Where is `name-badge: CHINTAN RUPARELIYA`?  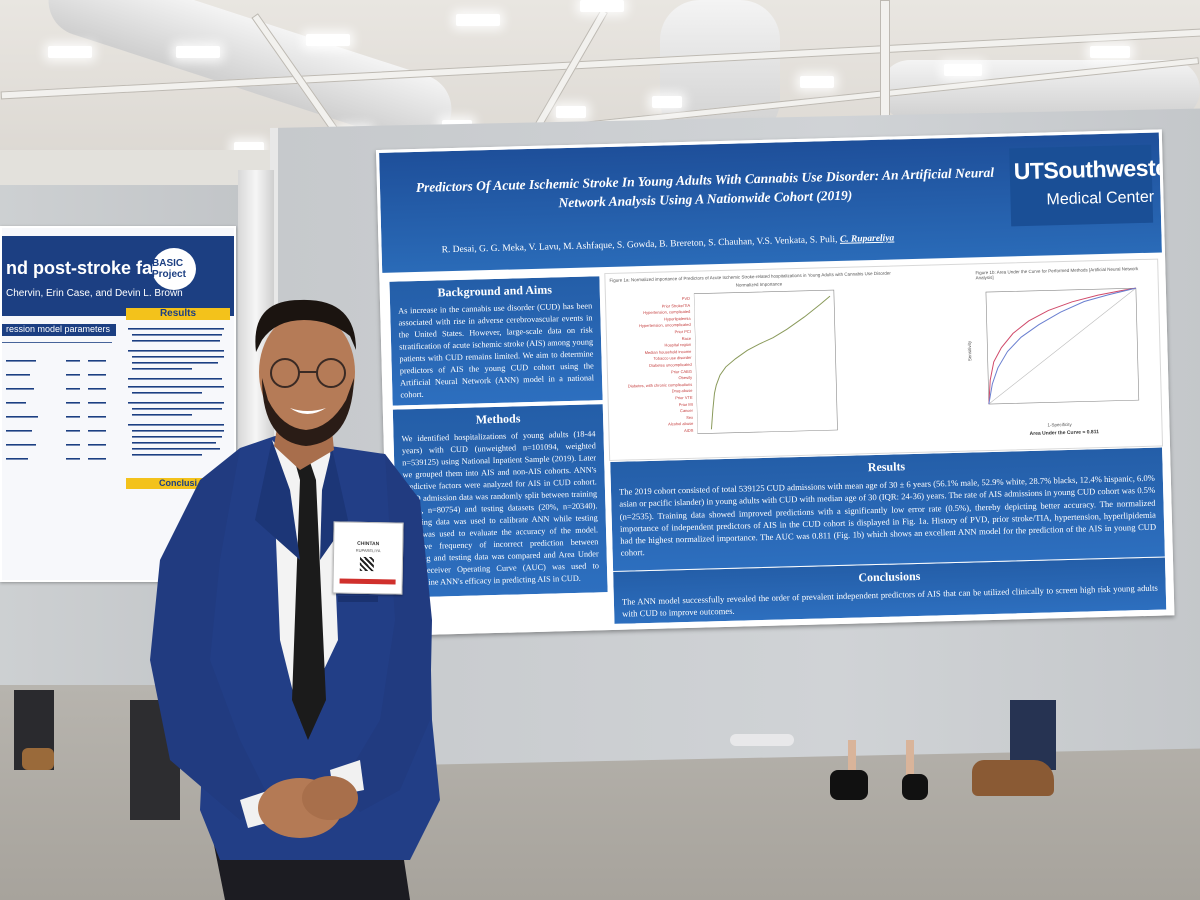 name-badge: CHINTAN RUPARELIYA is located at coordinates (368, 558).